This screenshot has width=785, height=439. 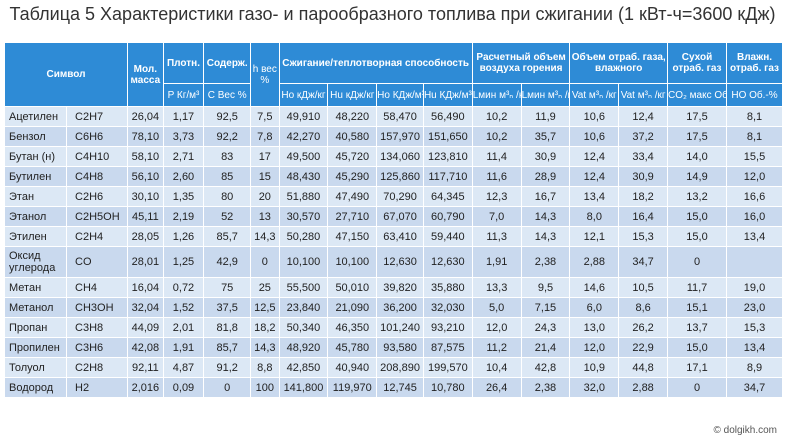 What do you see at coordinates (754, 236) in the screenshot?
I see `value-cell: 13,4` at bounding box center [754, 236].